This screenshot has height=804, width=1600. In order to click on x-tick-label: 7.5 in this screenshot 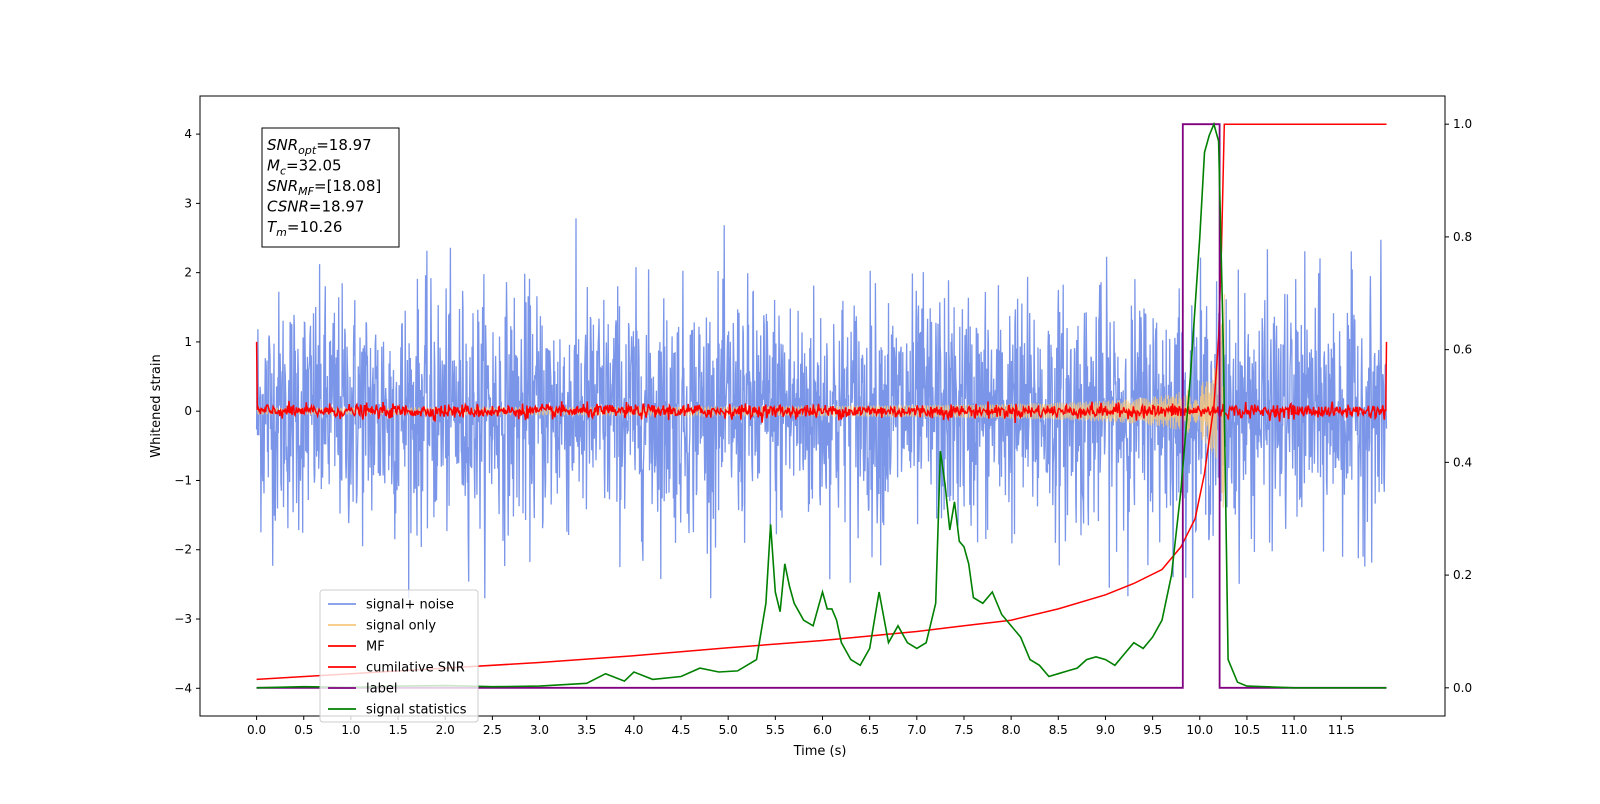, I will do `click(963, 730)`.